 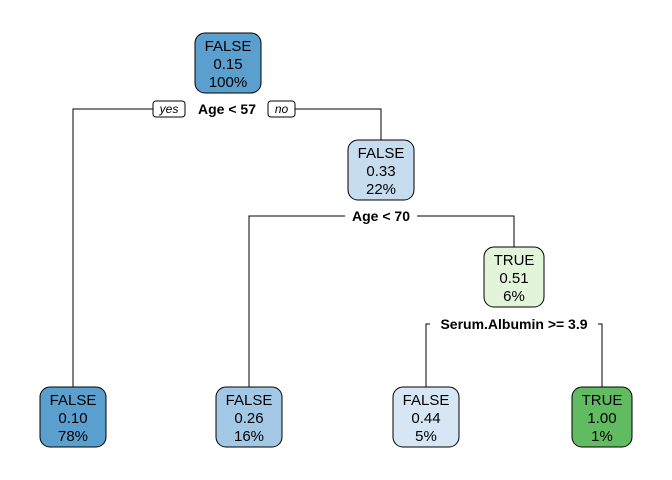 I want to click on edge-n7-left, so click(x=427, y=361).